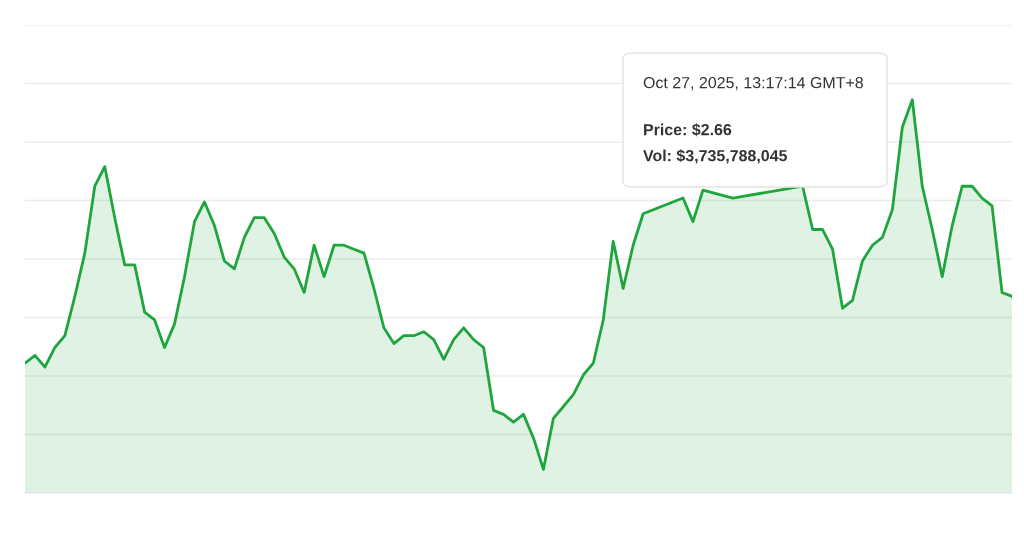 Image resolution: width=1024 pixels, height=538 pixels. I want to click on text: Oct 27, 2025, 13:17:14 GMT+8, so click(753, 83).